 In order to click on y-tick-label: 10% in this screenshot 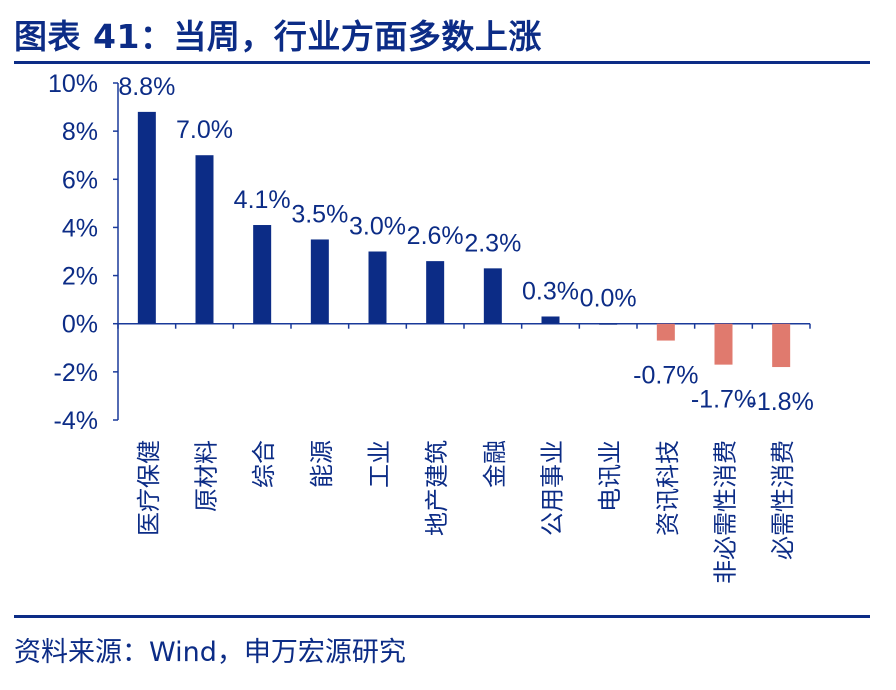, I will do `click(73, 84)`.